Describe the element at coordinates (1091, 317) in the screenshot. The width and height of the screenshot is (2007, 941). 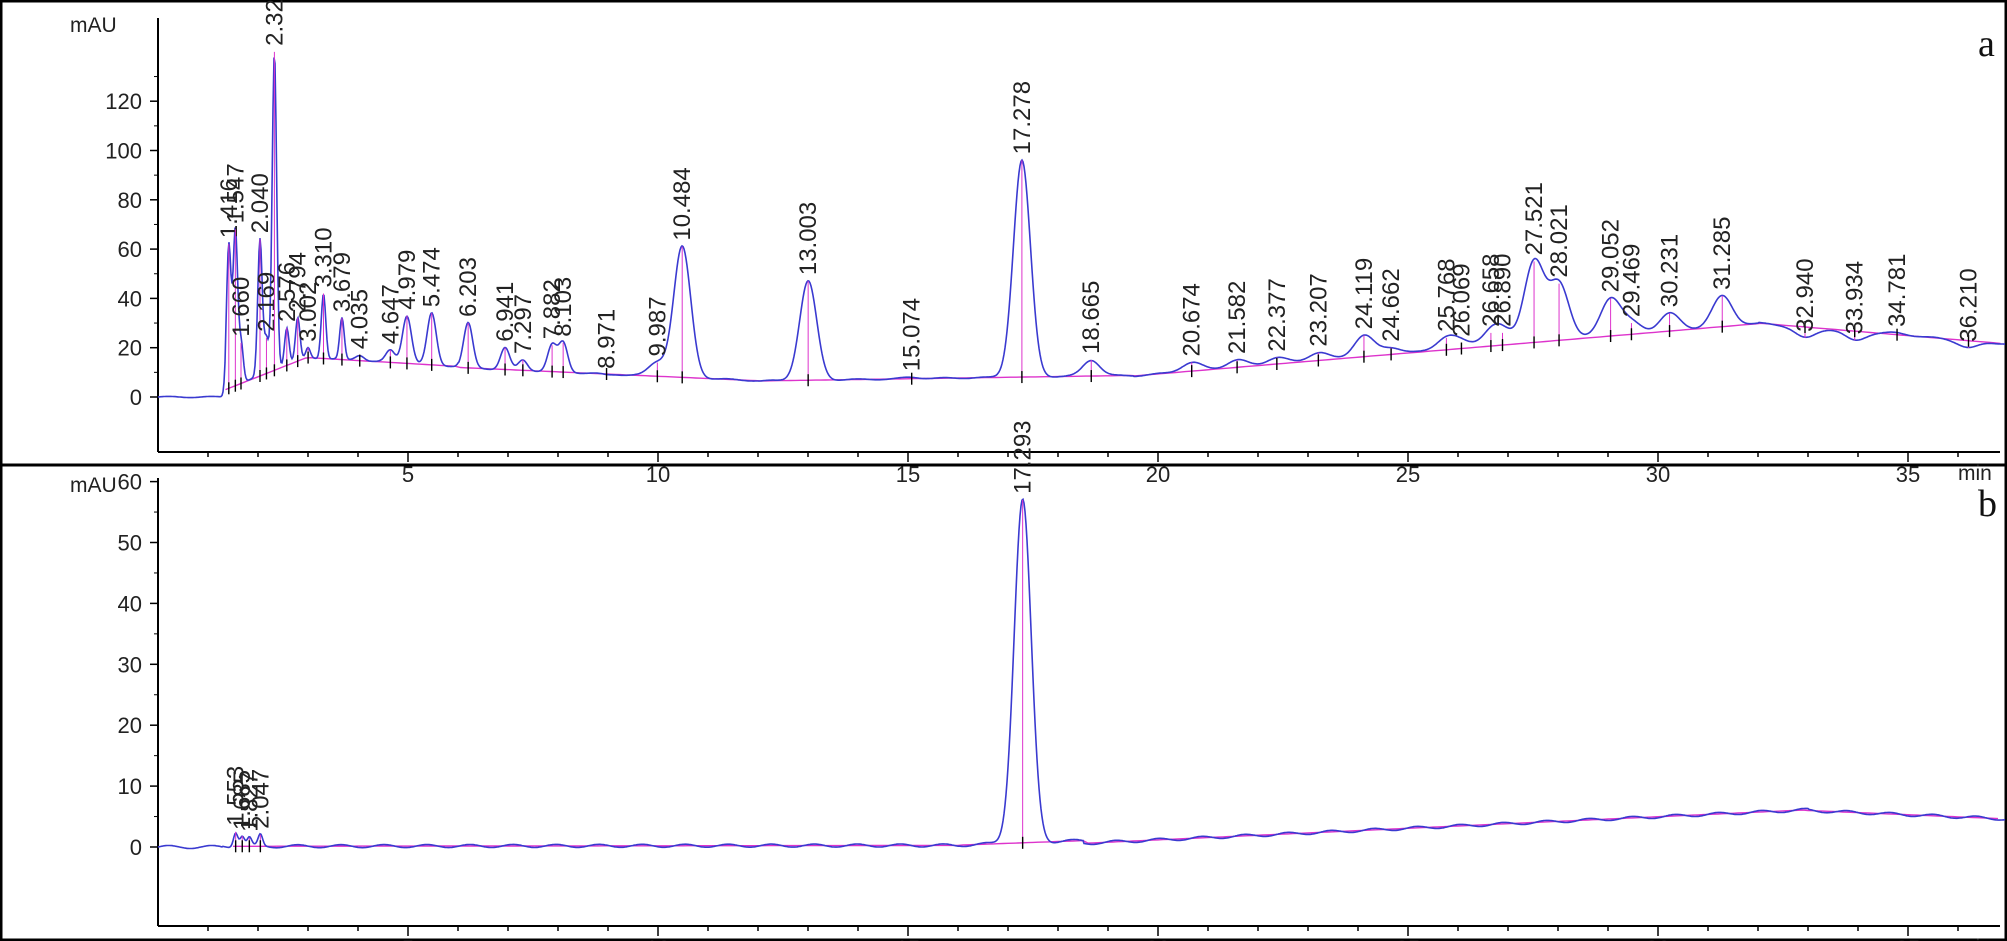
I see `peak-retention-label: 18.665` at that location.